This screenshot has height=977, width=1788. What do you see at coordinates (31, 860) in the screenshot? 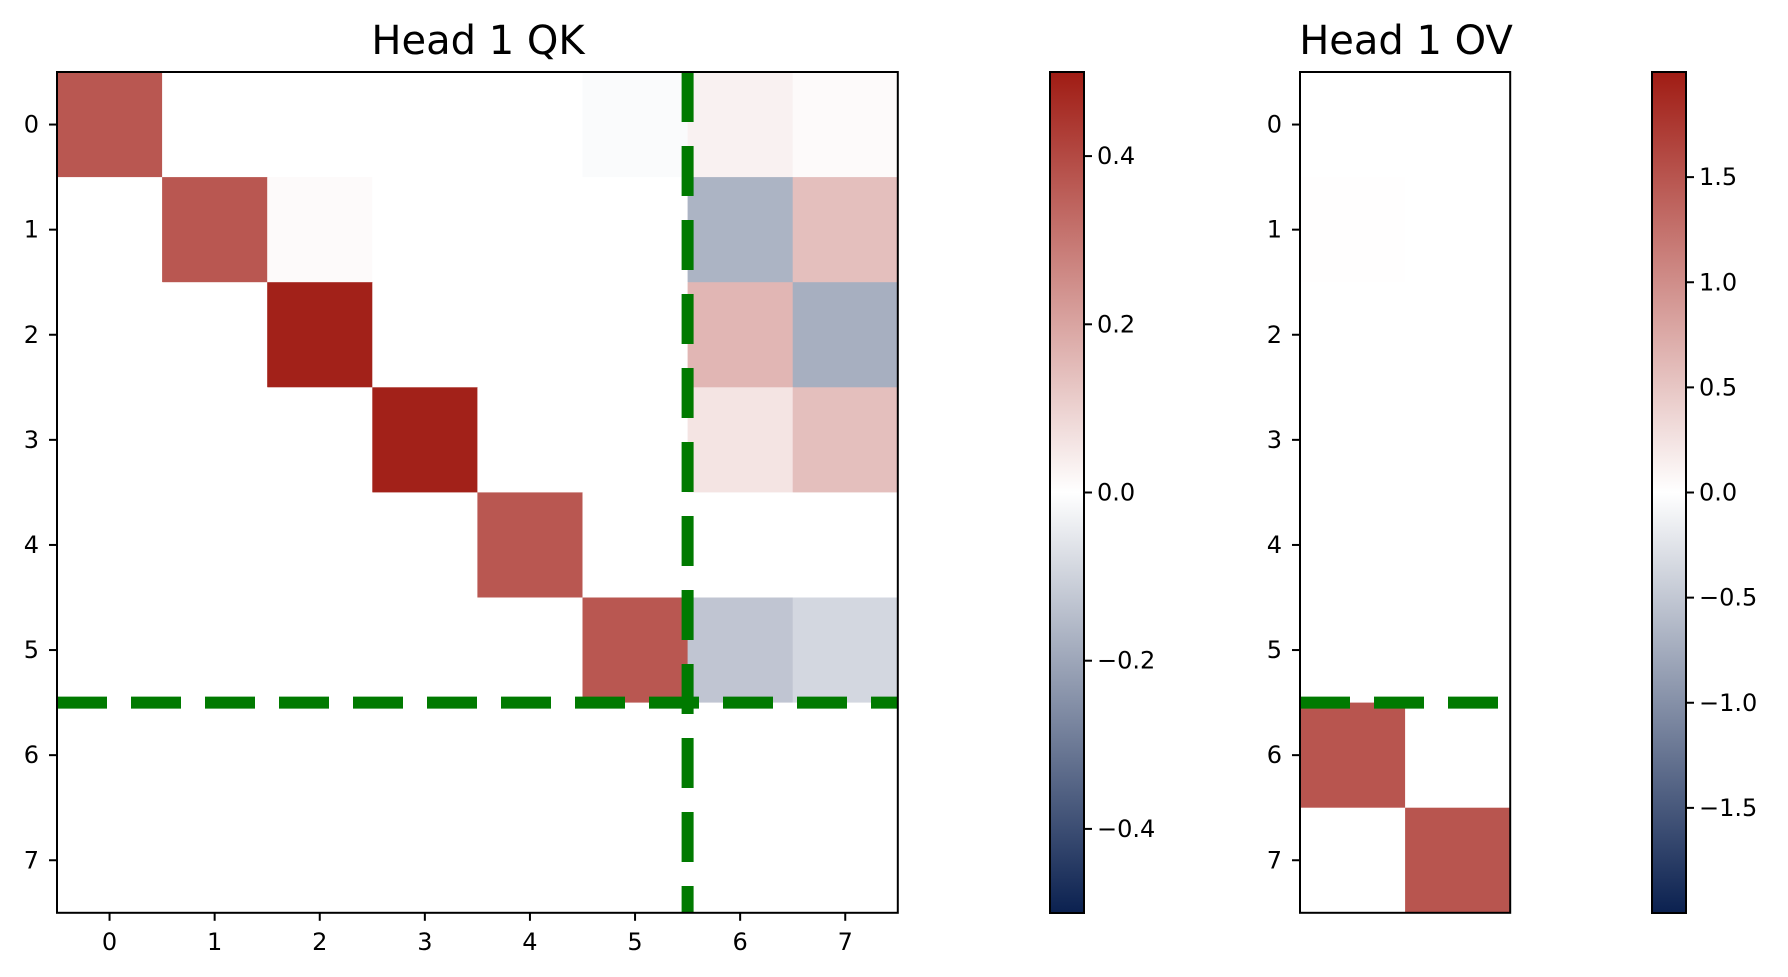
I see `y-tick-label: 7` at bounding box center [31, 860].